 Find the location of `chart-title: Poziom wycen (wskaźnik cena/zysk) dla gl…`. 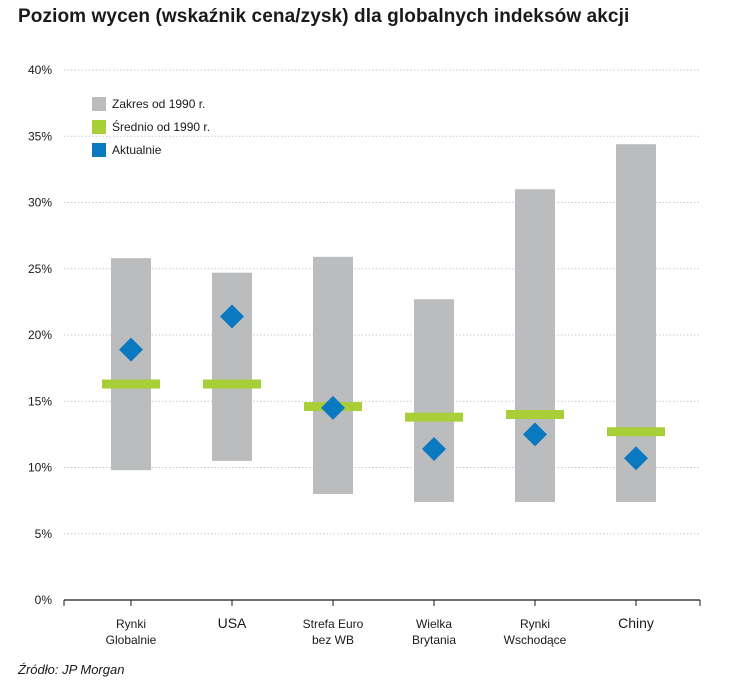

chart-title: Poziom wycen (wskaźnik cena/zysk) dla gl… is located at coordinates (324, 16).